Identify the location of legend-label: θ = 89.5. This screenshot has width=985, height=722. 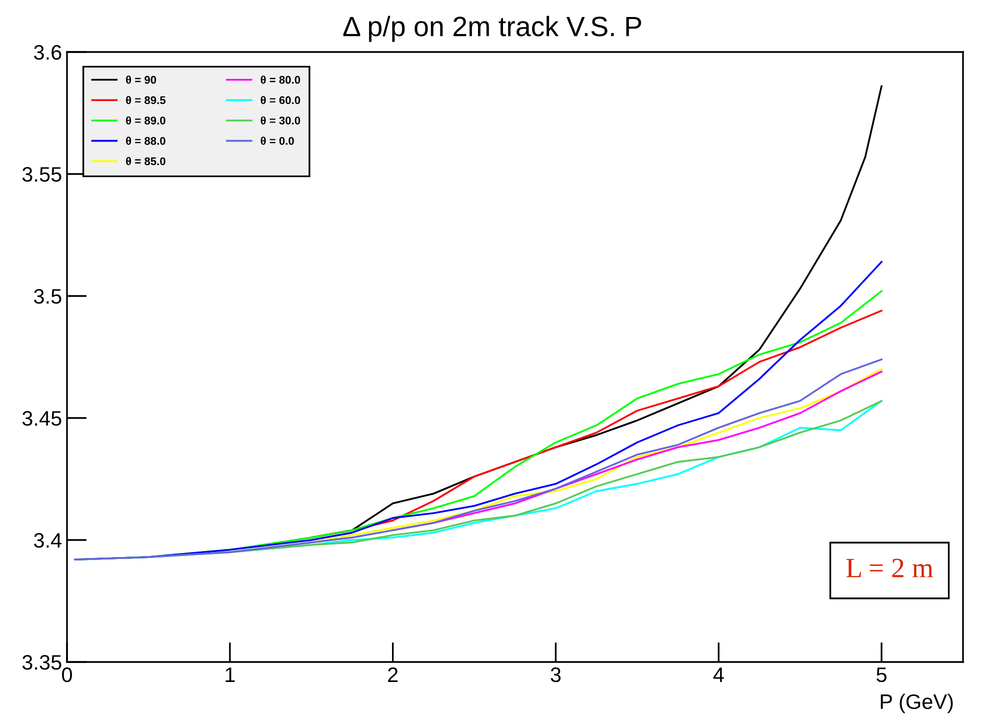
(146, 100).